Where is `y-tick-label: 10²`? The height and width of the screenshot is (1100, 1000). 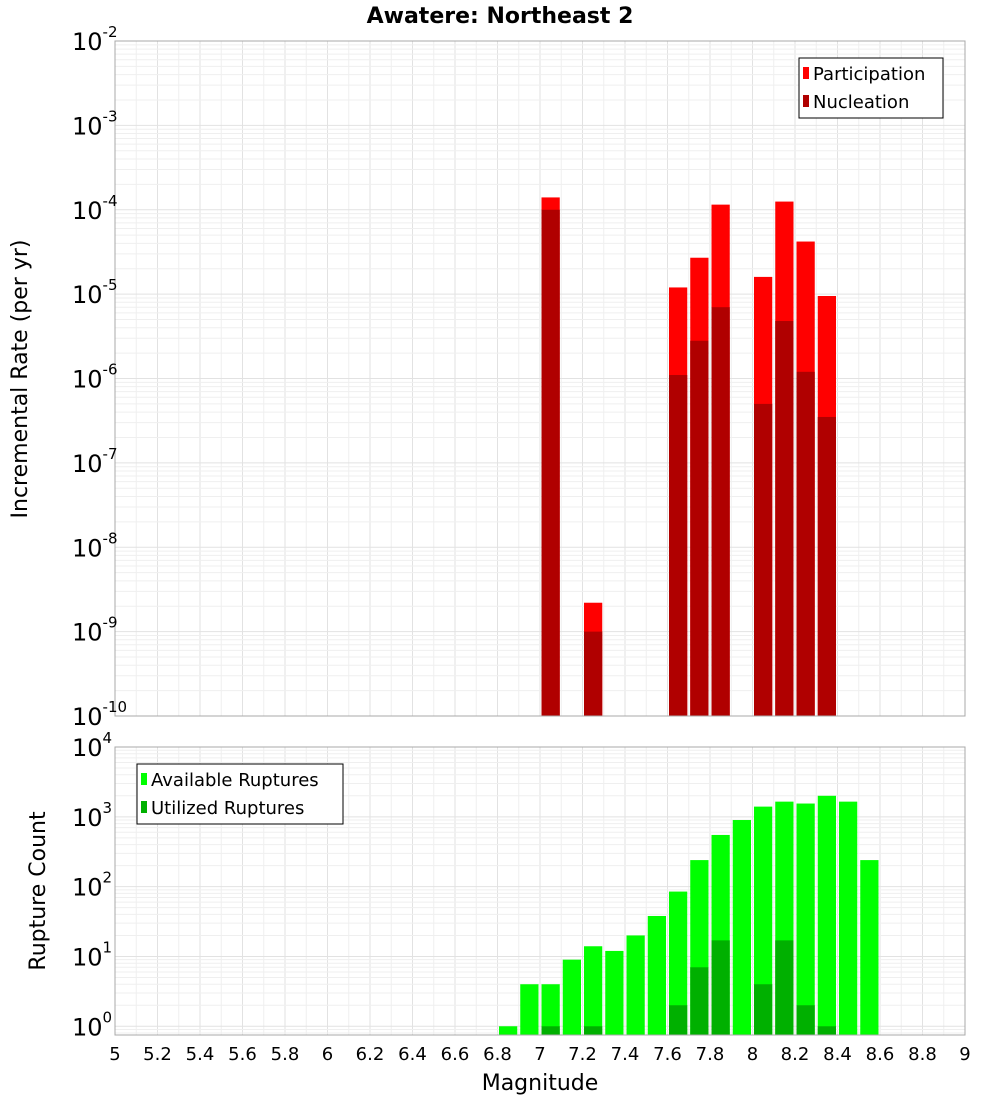 y-tick-label: 10² is located at coordinates (92, 885).